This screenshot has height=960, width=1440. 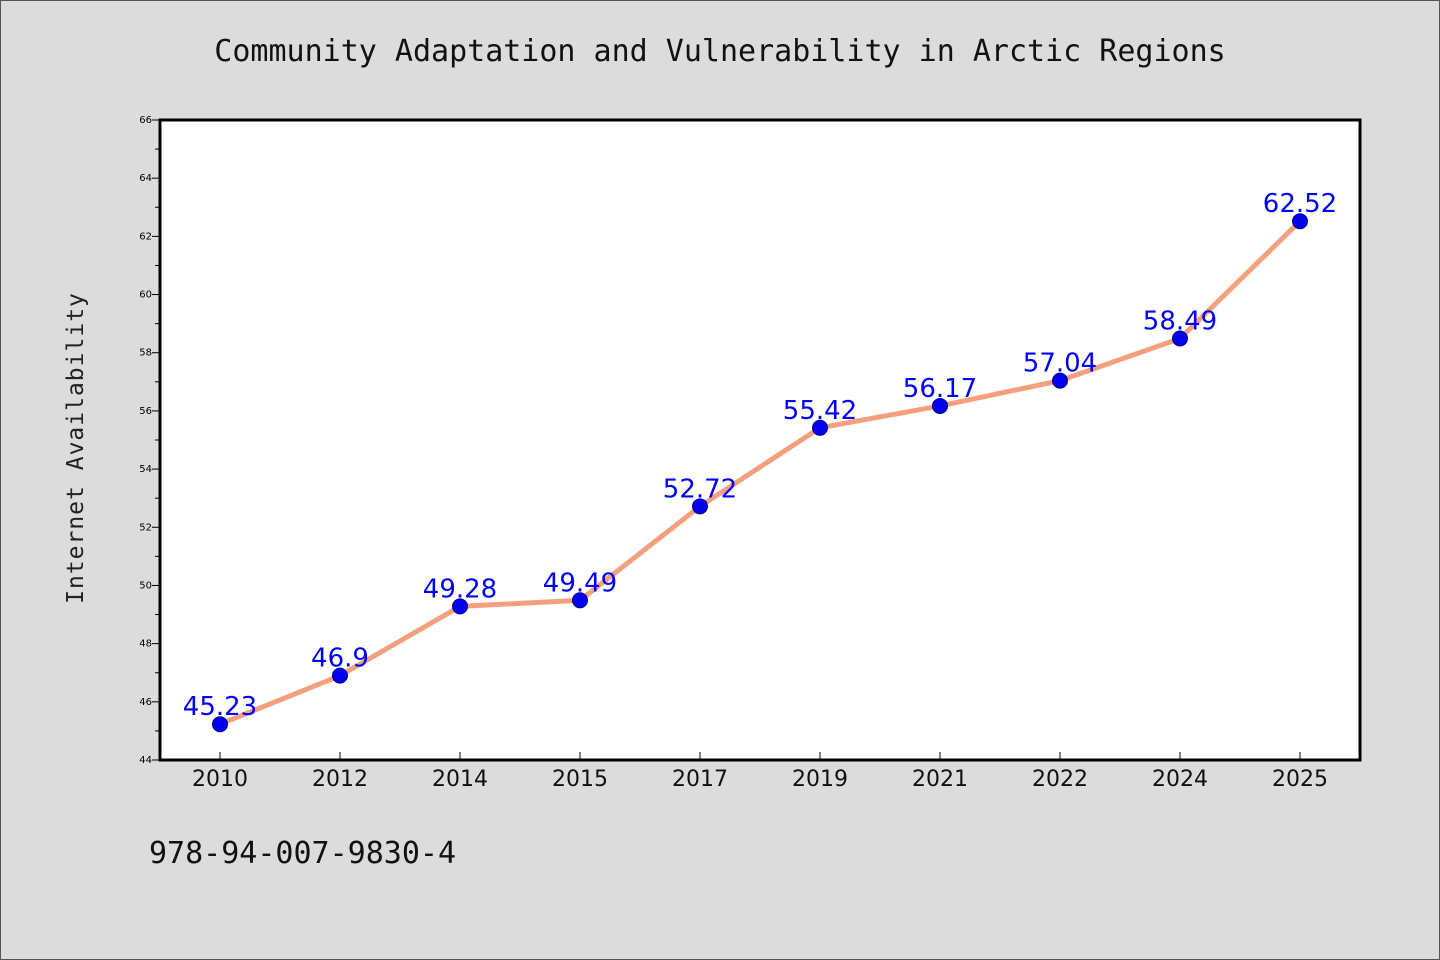 I want to click on y-tick-label: 56, so click(x=145, y=411).